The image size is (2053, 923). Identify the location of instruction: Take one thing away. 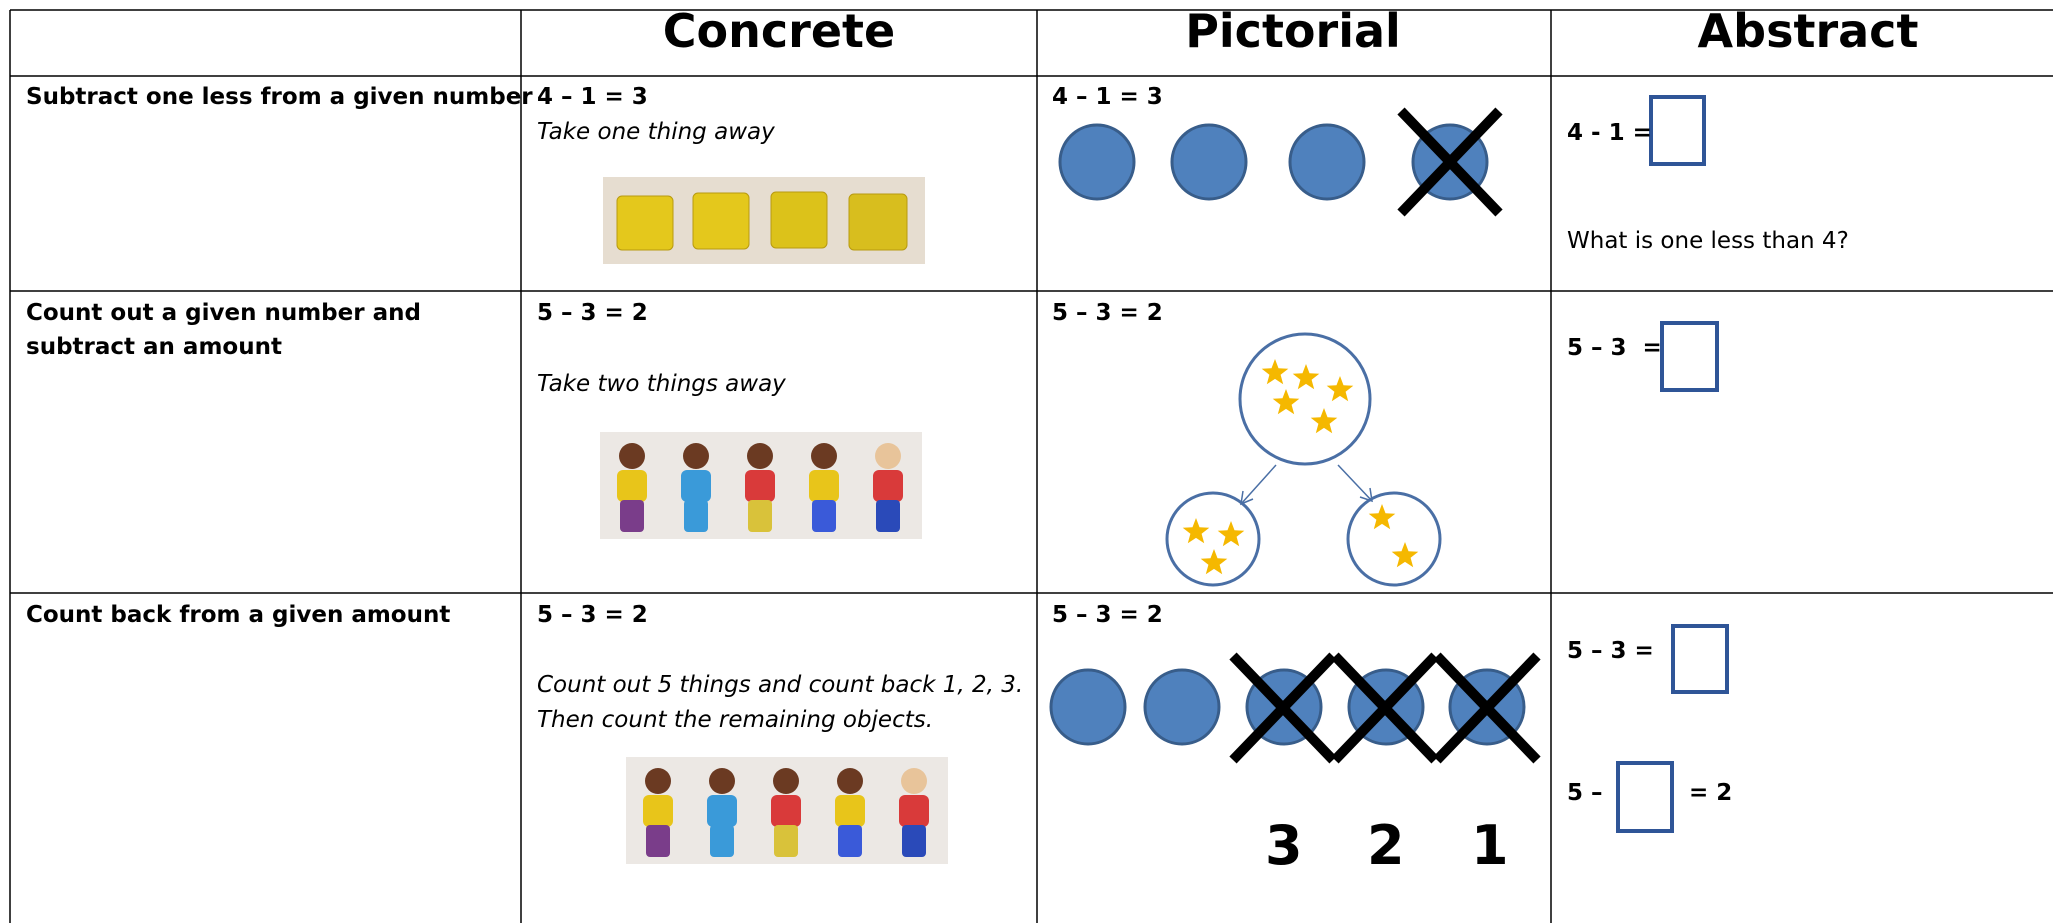
(656, 132).